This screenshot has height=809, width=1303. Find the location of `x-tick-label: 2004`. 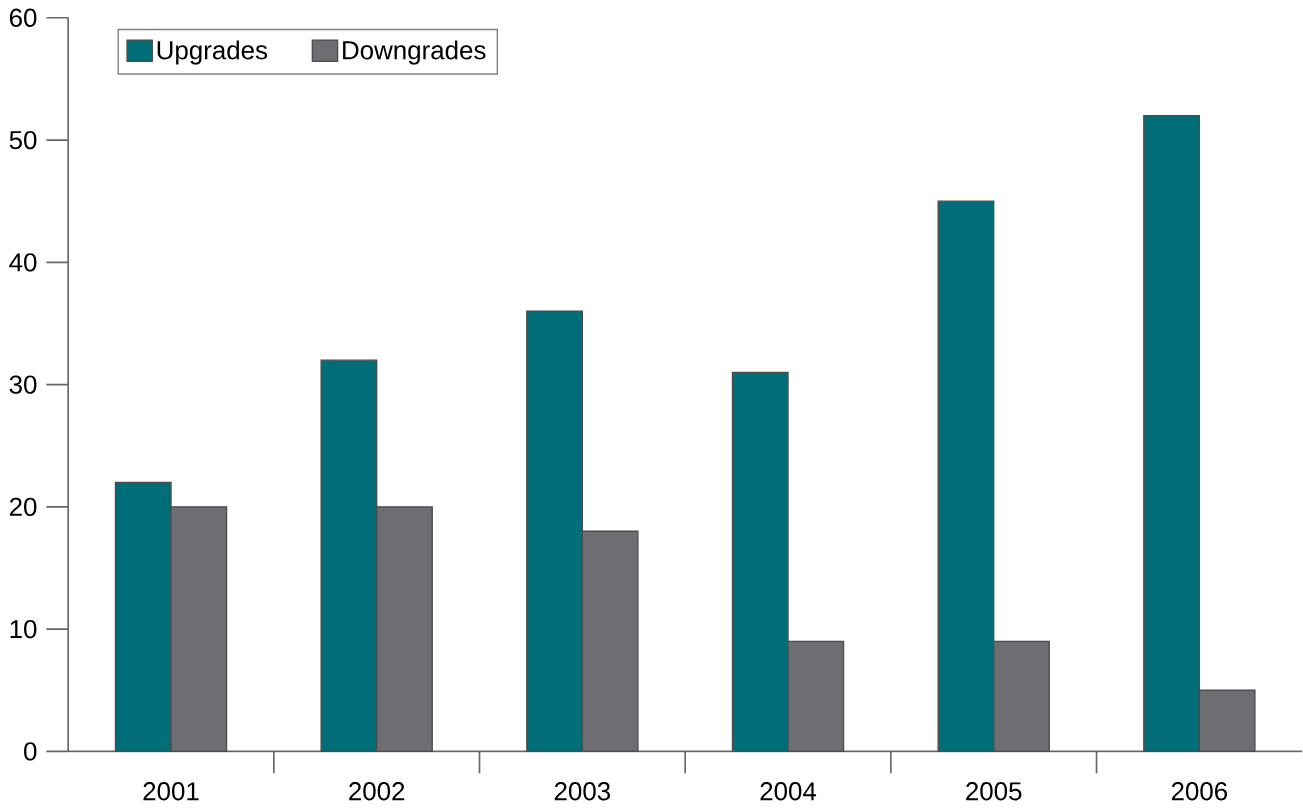

x-tick-label: 2004 is located at coordinates (788, 791).